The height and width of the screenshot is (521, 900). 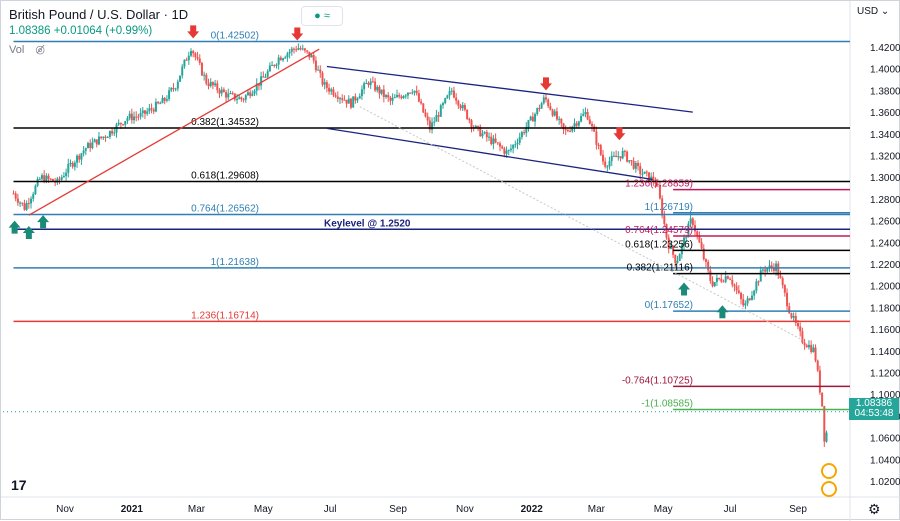 I want to click on level-label: 1.236(1.28859), so click(x=659, y=184).